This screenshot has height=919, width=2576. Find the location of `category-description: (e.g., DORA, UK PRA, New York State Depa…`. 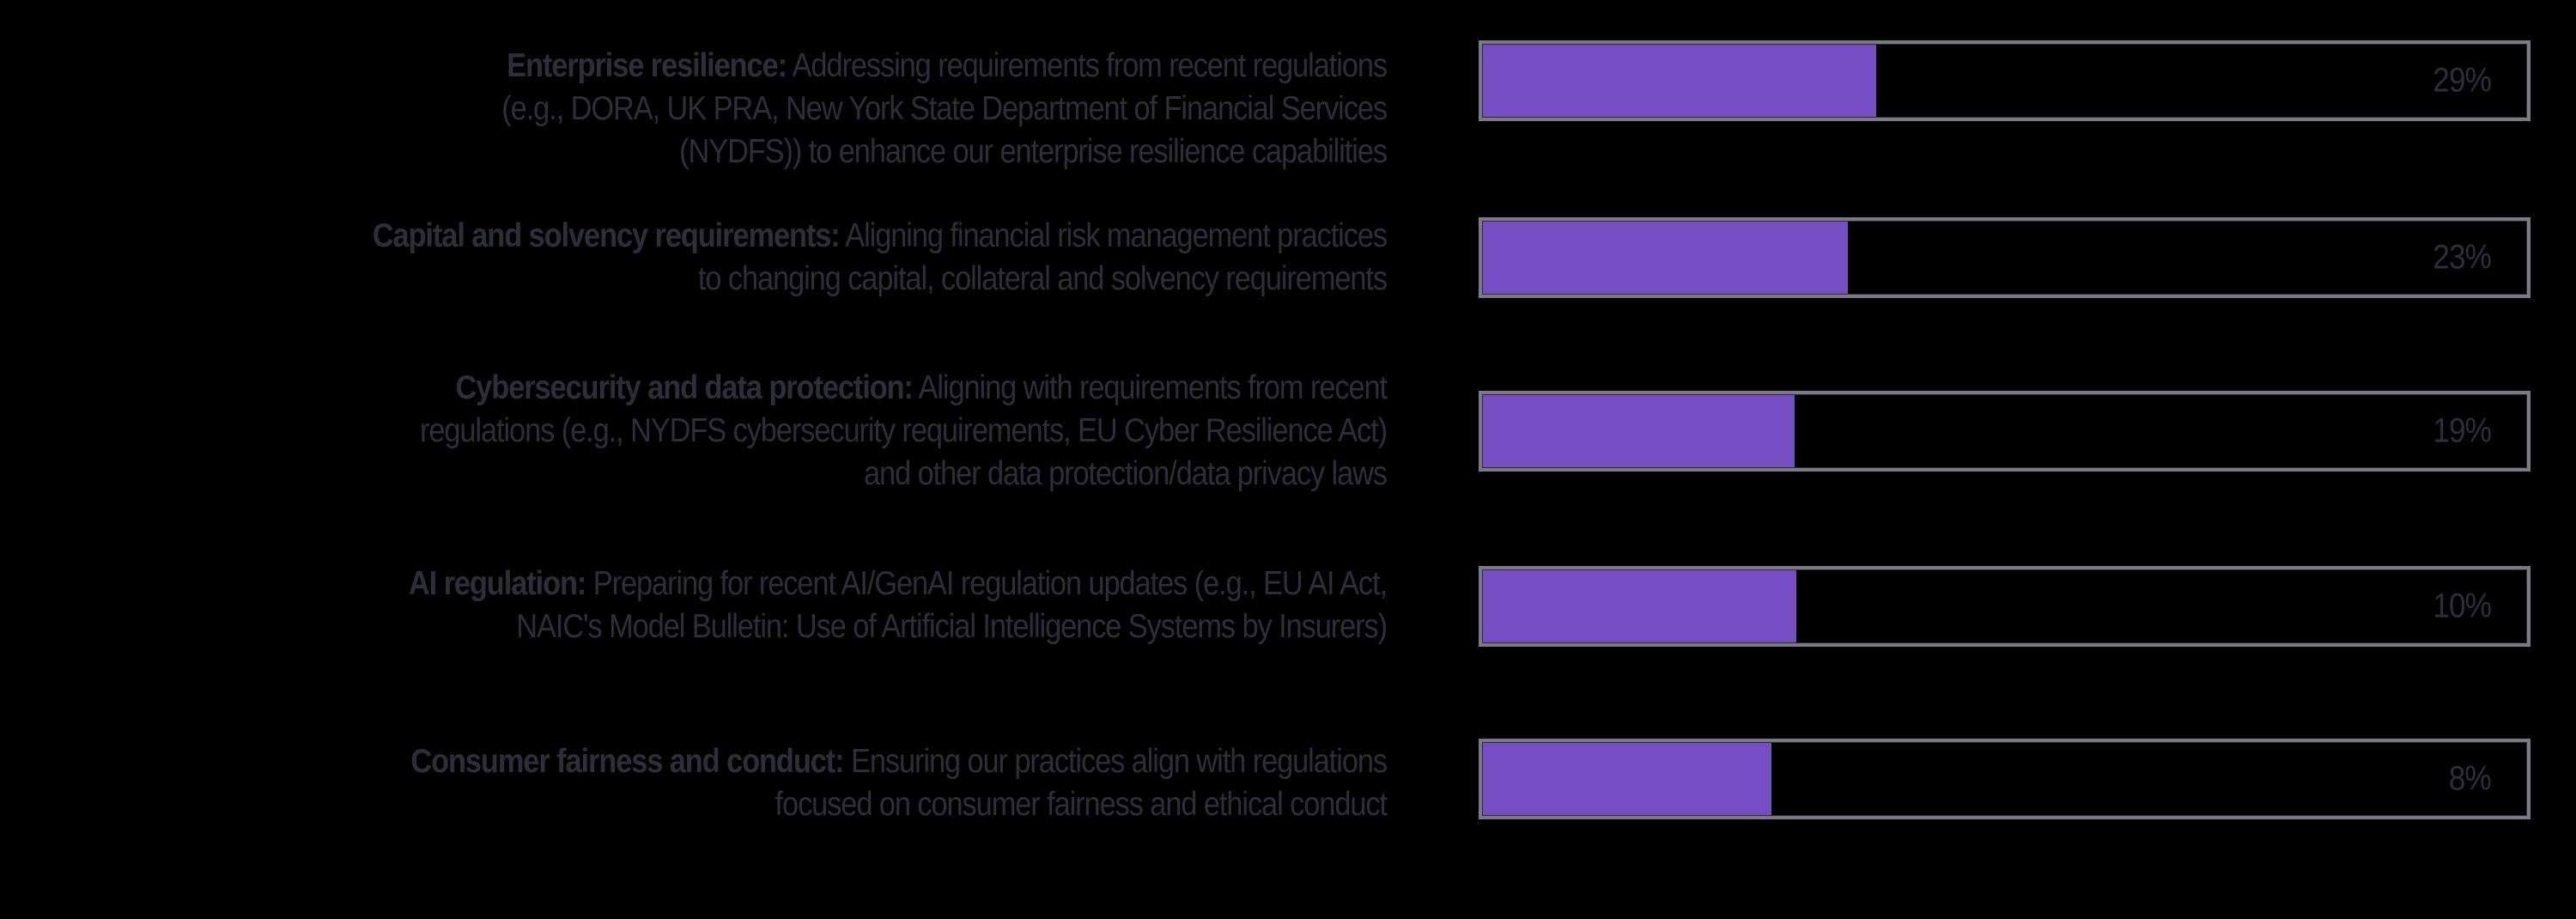

category-description: (e.g., DORA, UK PRA, New York State Depa… is located at coordinates (944, 108).